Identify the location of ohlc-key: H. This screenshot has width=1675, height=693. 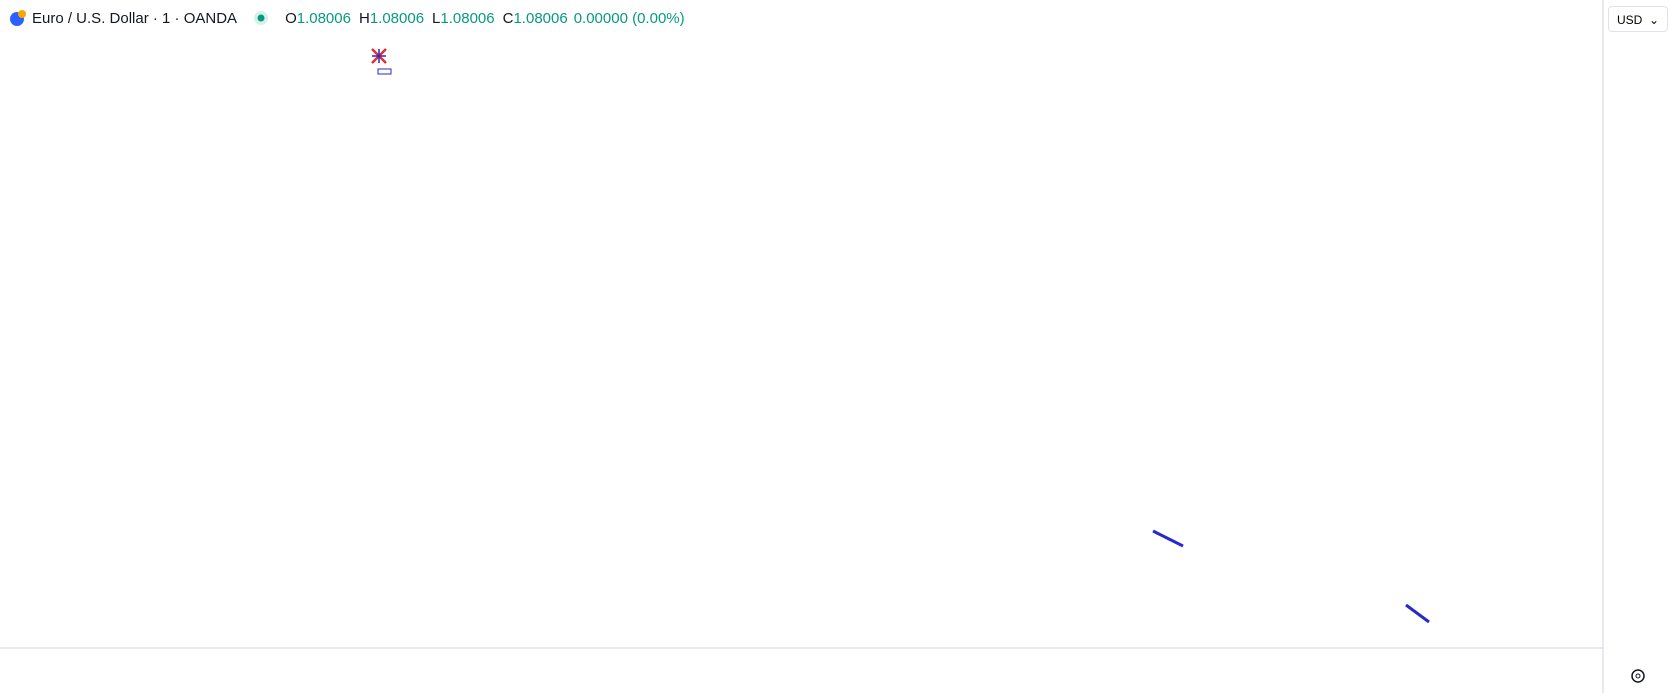
(364, 18).